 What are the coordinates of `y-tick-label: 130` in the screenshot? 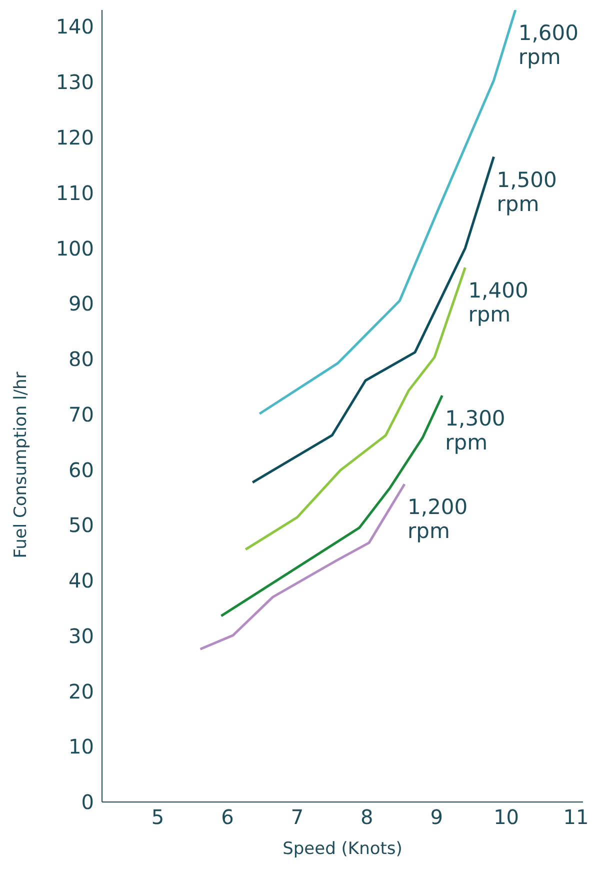 It's located at (75, 82).